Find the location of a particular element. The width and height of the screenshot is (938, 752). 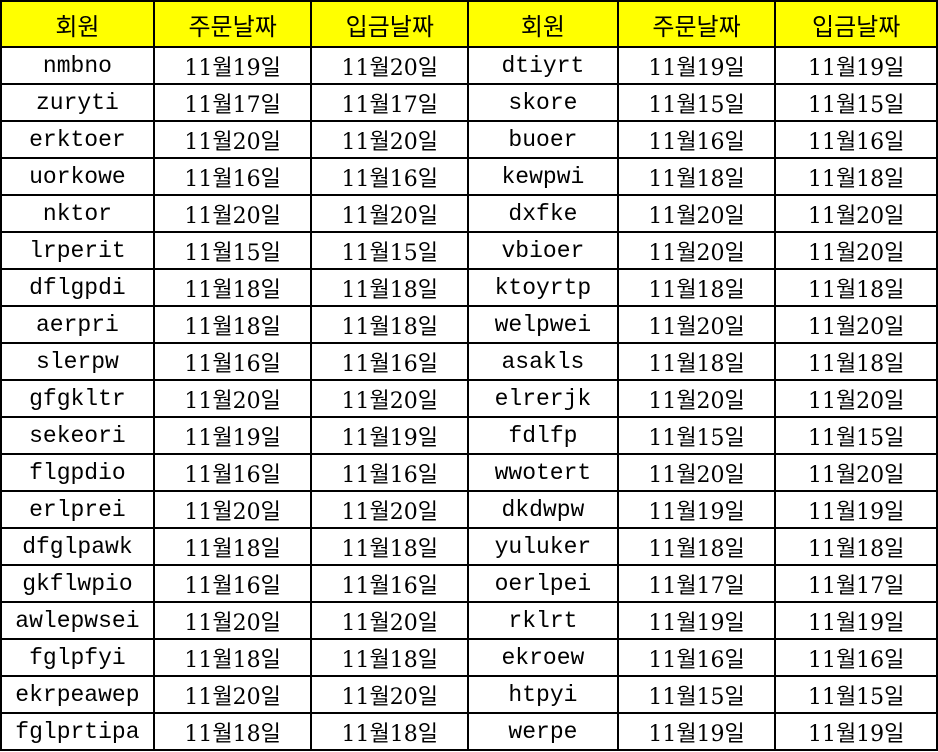

cell-member: welpwei is located at coordinates (543, 324).